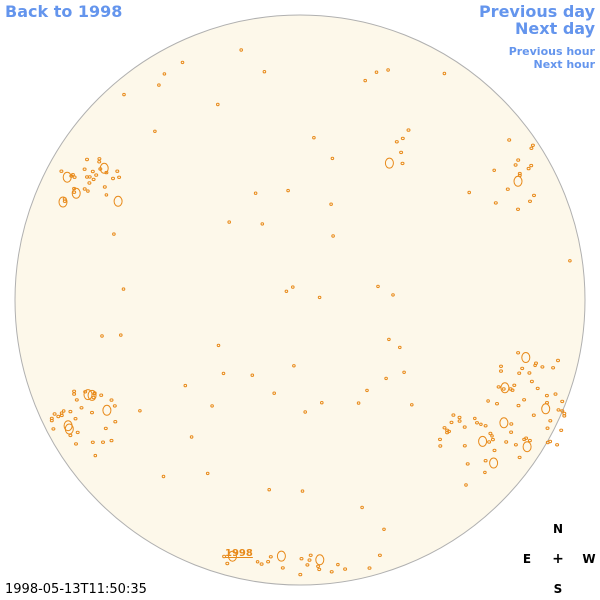 The height and width of the screenshot is (600, 600). Describe the element at coordinates (558, 589) in the screenshot. I see `compass-south-label: S` at that location.